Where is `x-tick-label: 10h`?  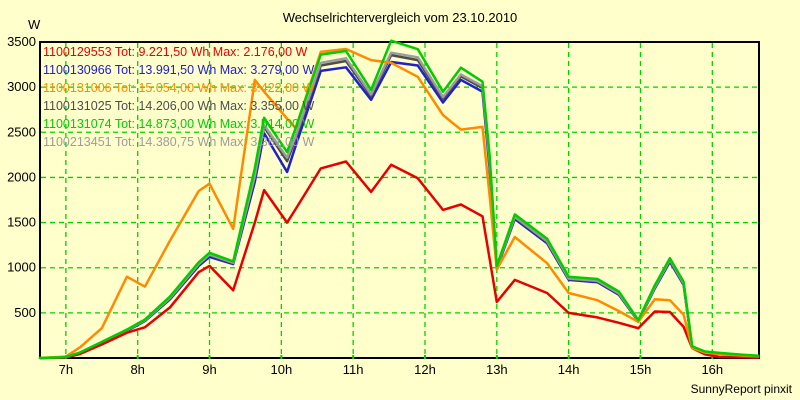
x-tick-label: 10h is located at coordinates (281, 369).